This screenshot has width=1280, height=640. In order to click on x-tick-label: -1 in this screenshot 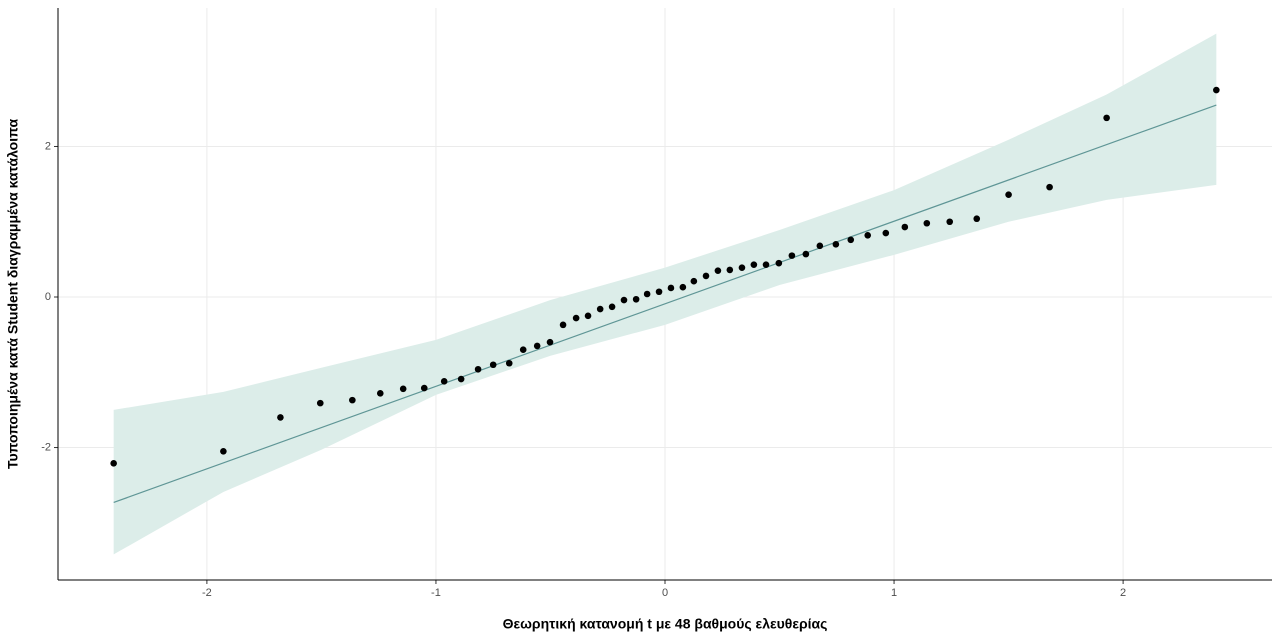, I will do `click(436, 593)`.